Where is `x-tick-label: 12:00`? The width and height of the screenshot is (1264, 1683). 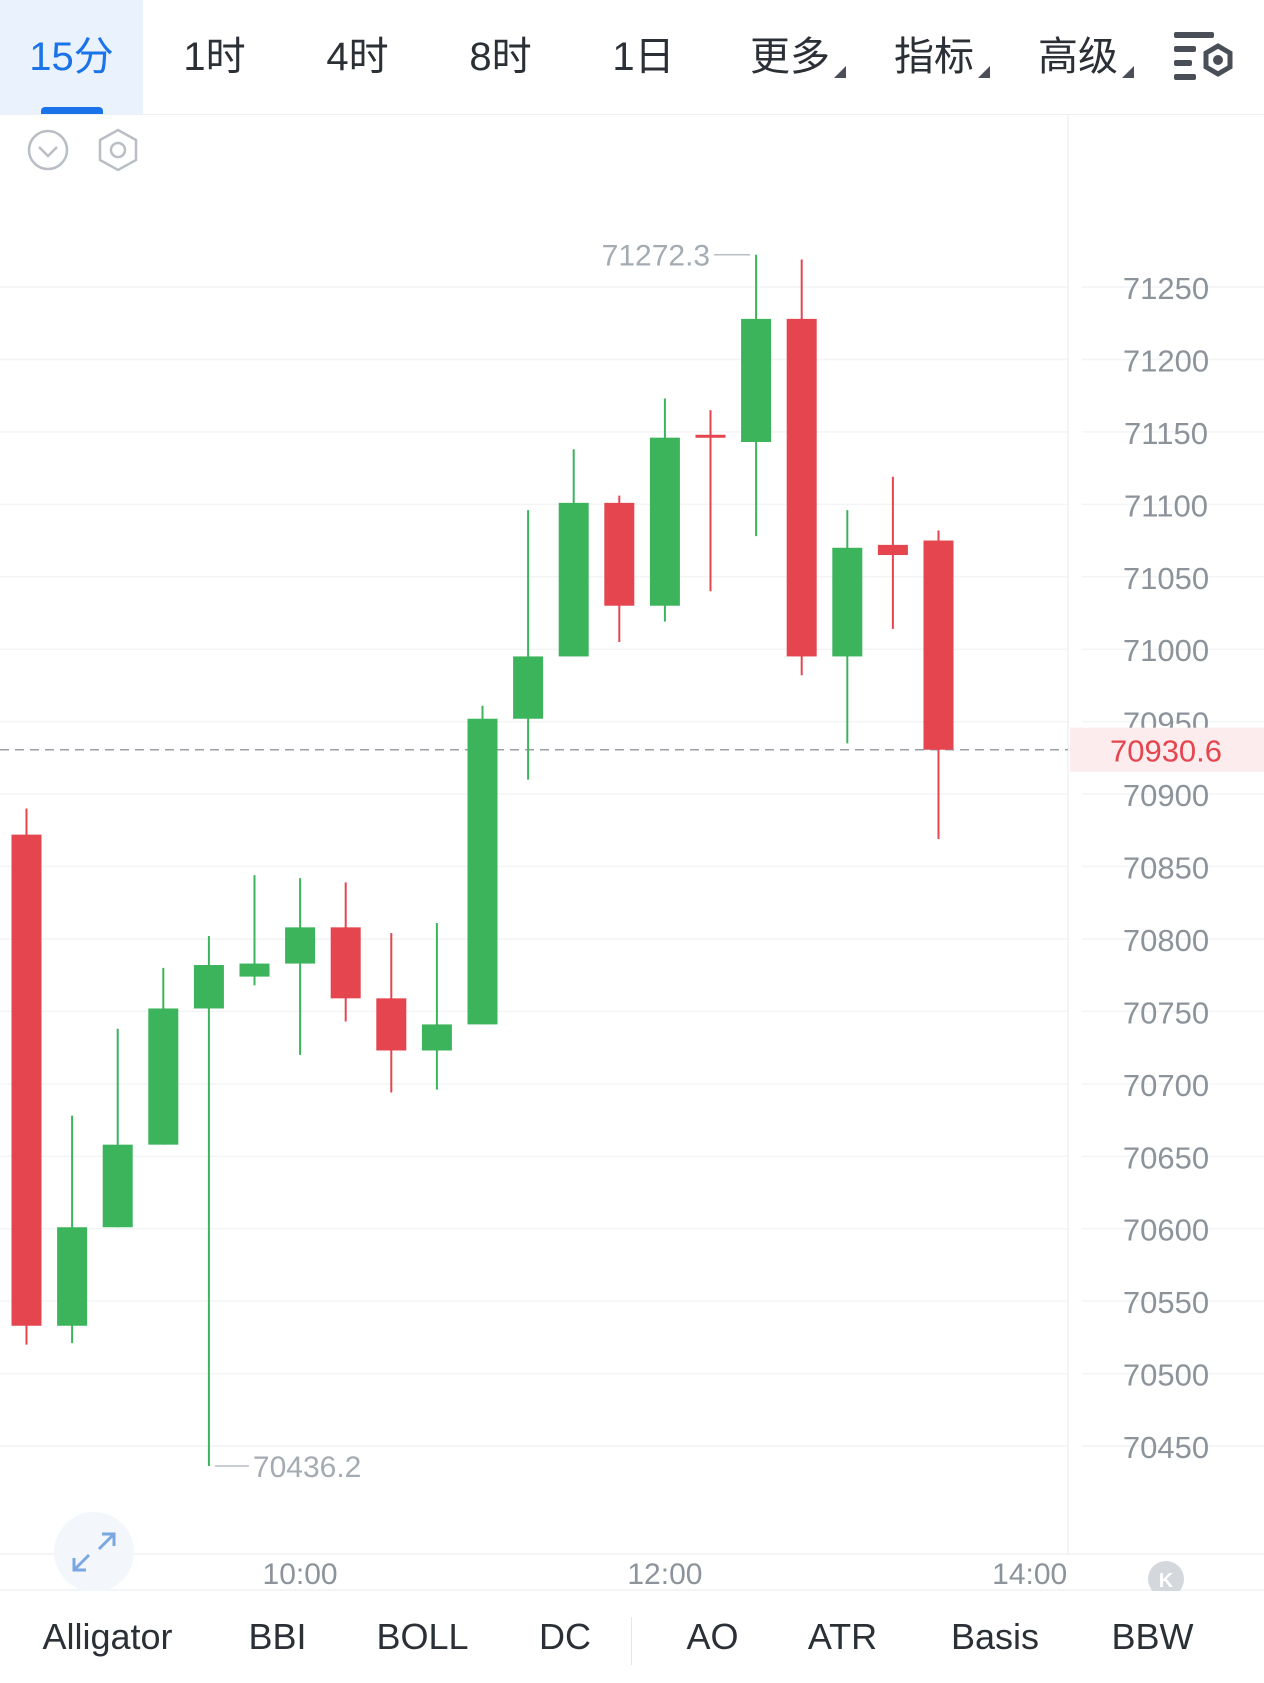
x-tick-label: 12:00 is located at coordinates (664, 1574).